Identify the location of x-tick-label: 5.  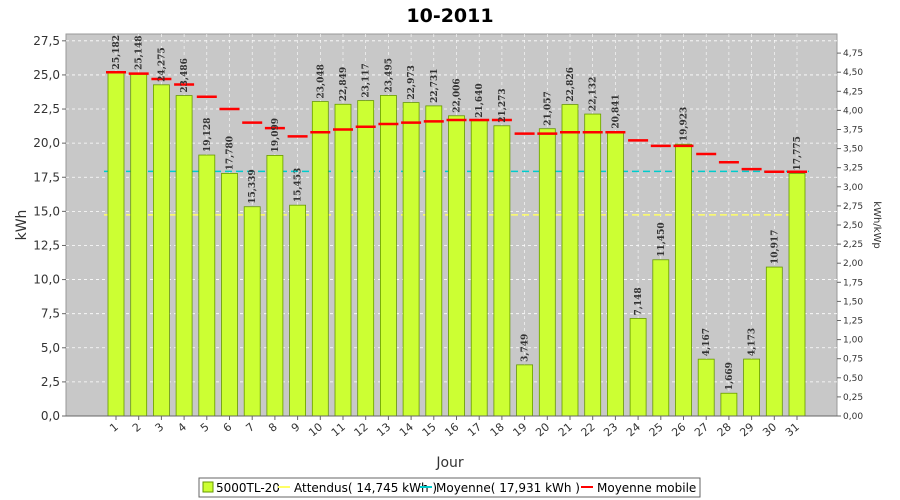
(205, 427).